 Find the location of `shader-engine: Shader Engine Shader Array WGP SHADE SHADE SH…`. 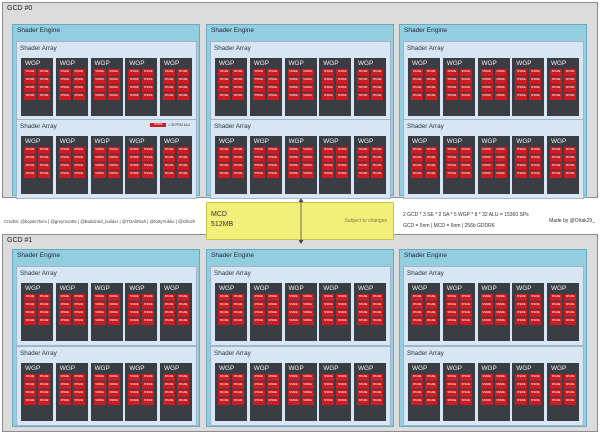

shader-engine: Shader Engine Shader Array WGP SHADE SHADE SH… is located at coordinates (300, 338).